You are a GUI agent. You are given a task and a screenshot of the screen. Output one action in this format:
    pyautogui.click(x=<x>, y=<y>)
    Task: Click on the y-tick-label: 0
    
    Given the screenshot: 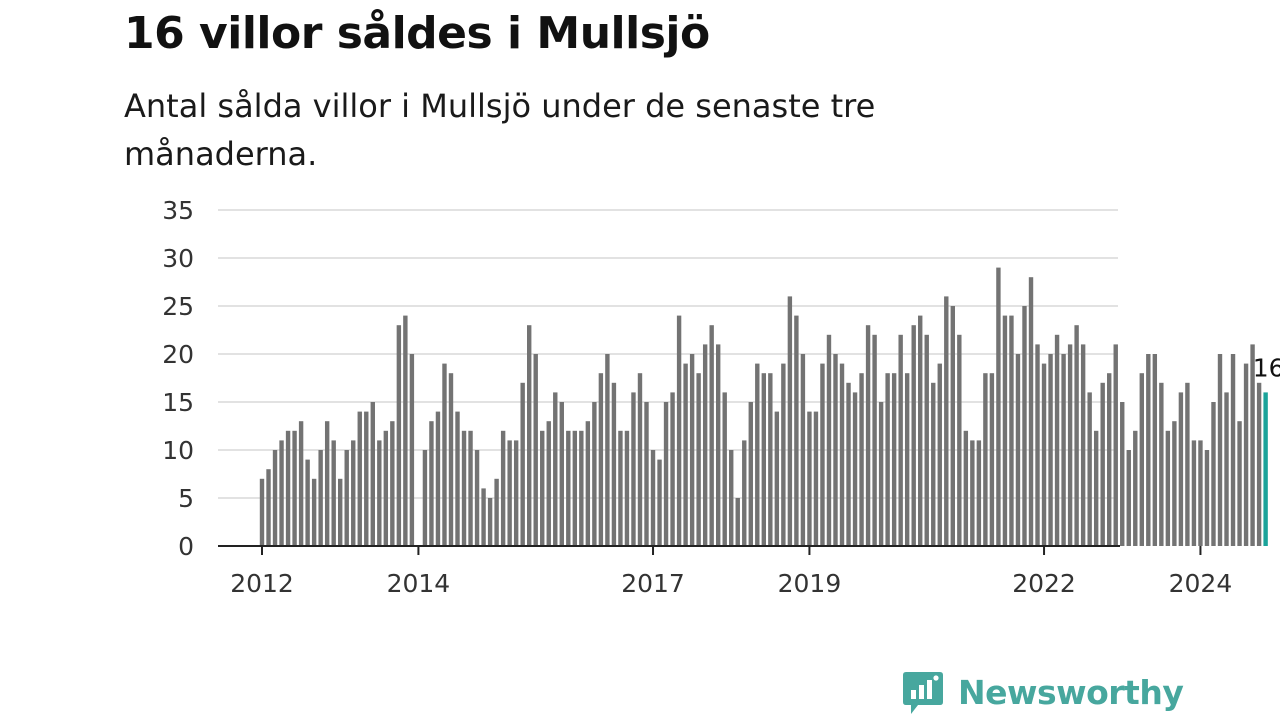 What is the action you would take?
    pyautogui.click(x=186, y=546)
    